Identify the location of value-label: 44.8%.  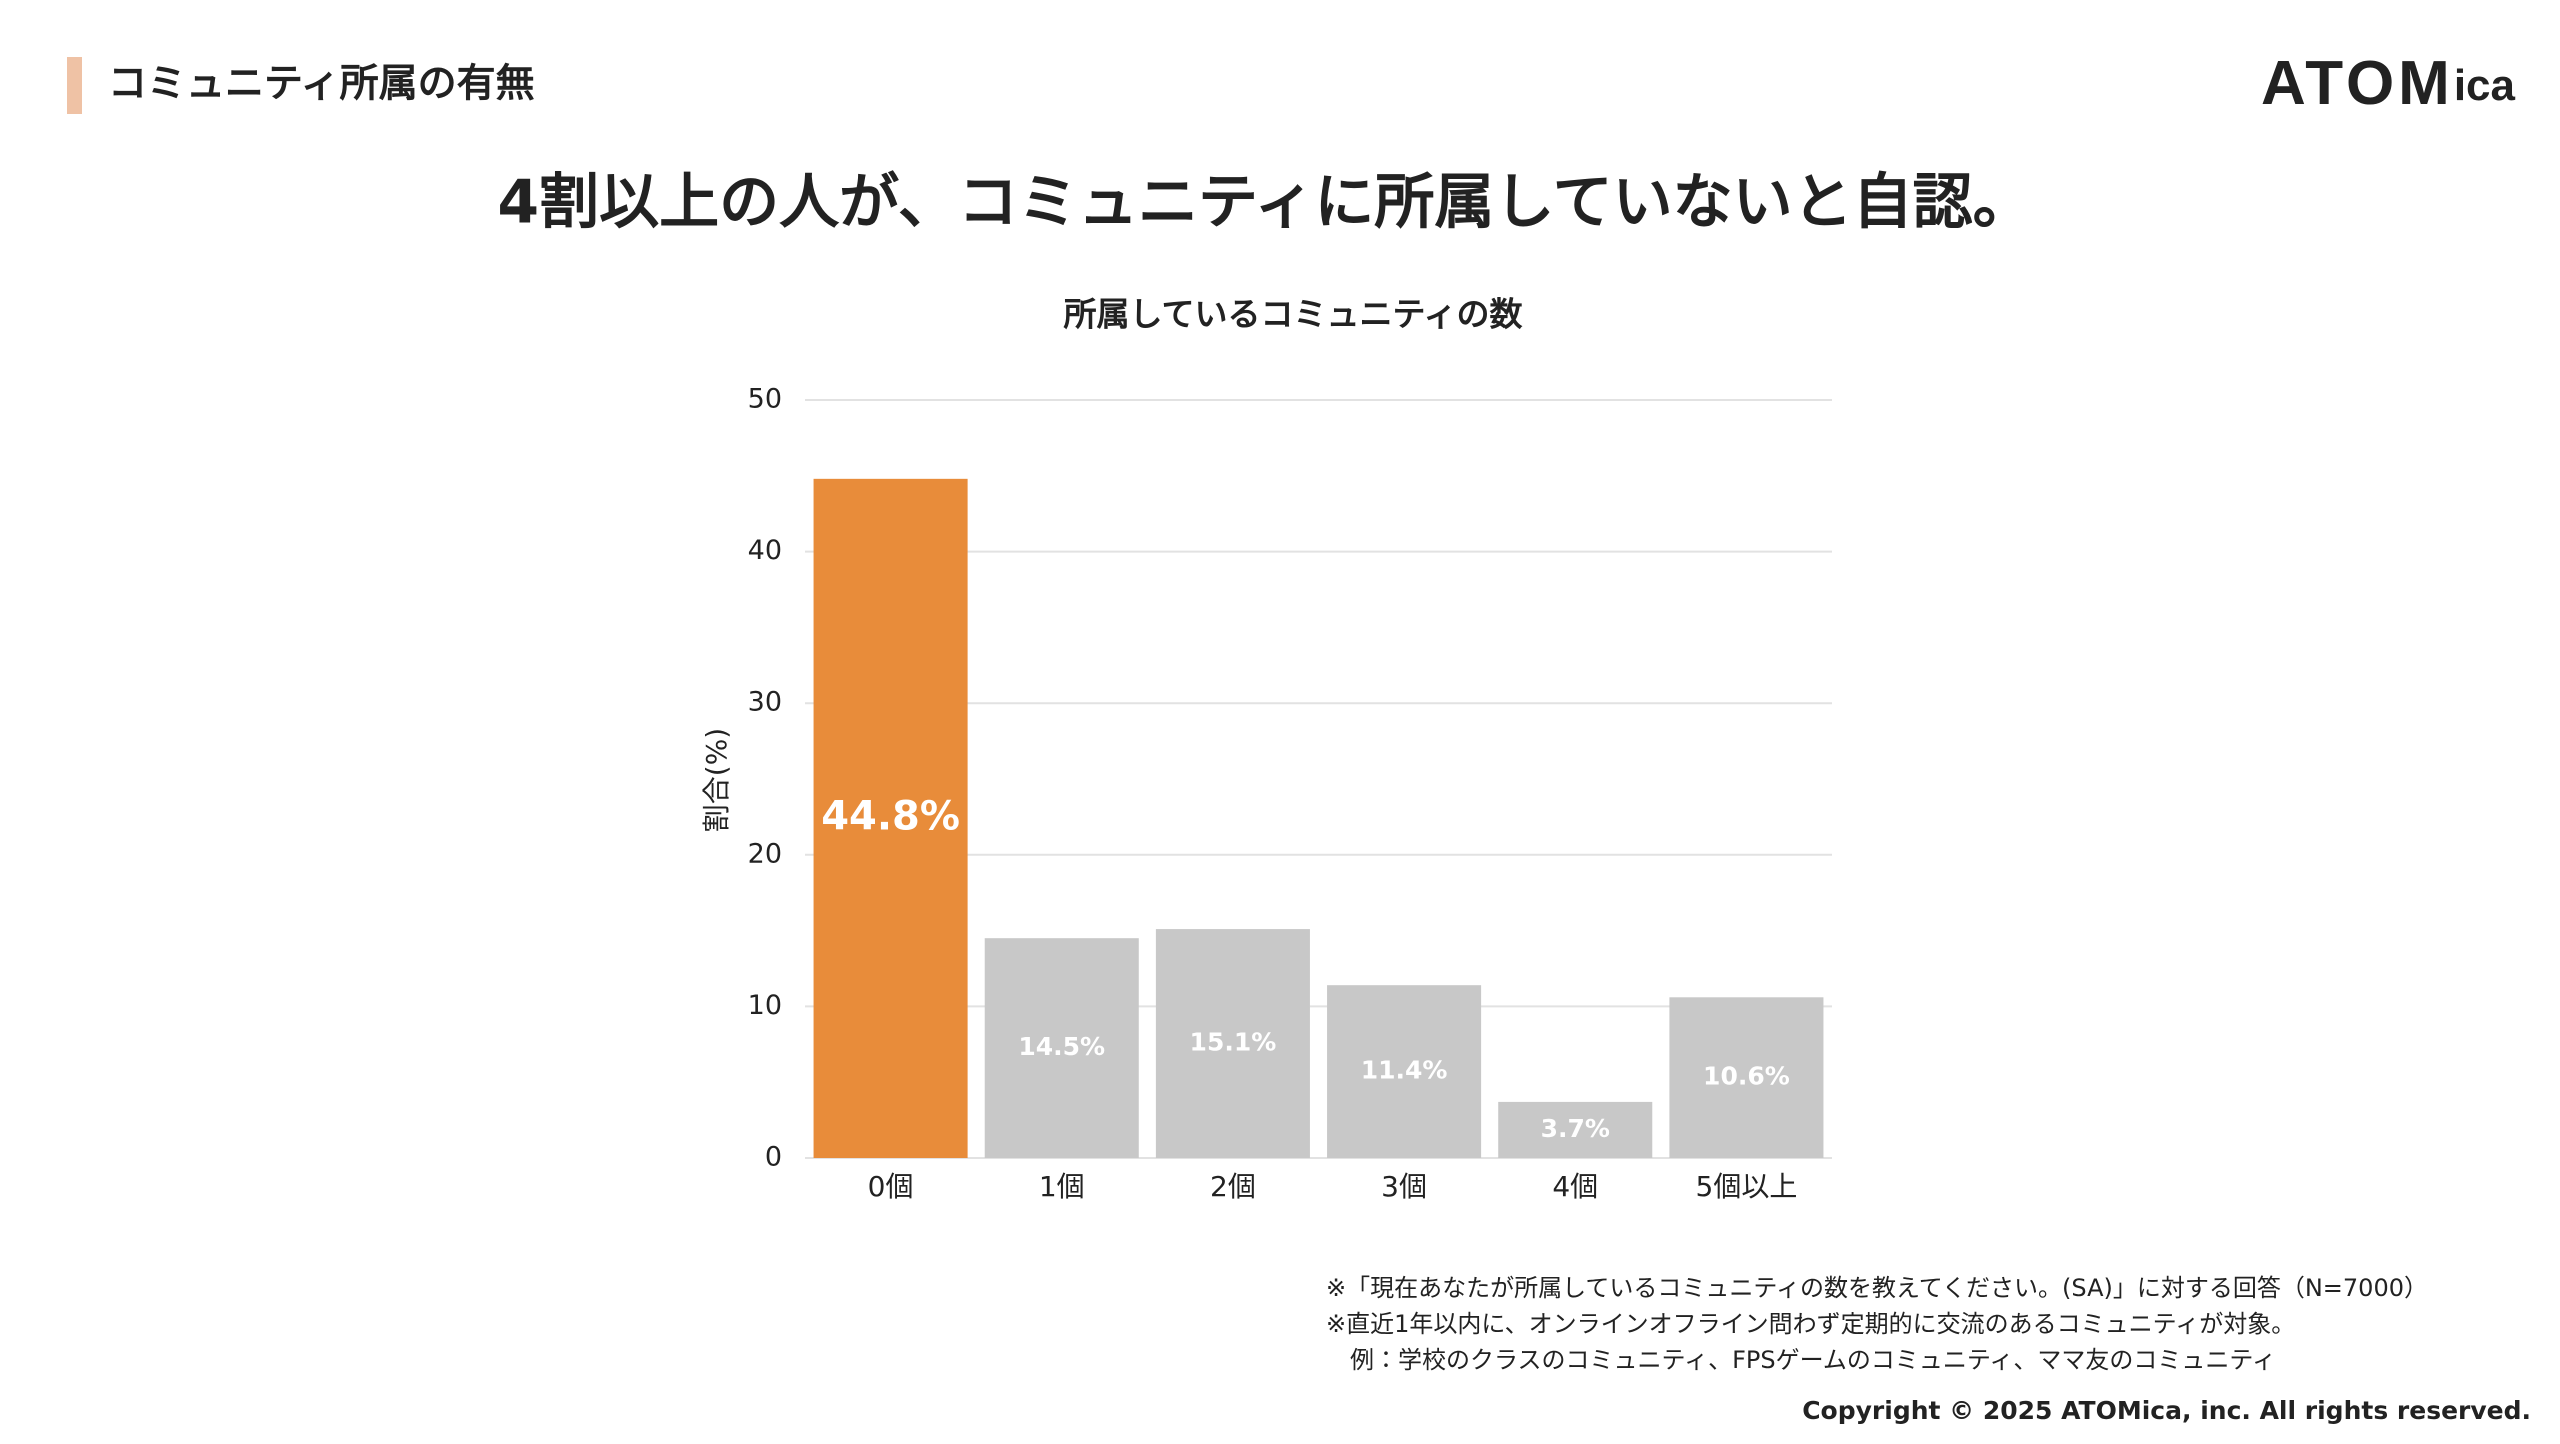
(890, 816).